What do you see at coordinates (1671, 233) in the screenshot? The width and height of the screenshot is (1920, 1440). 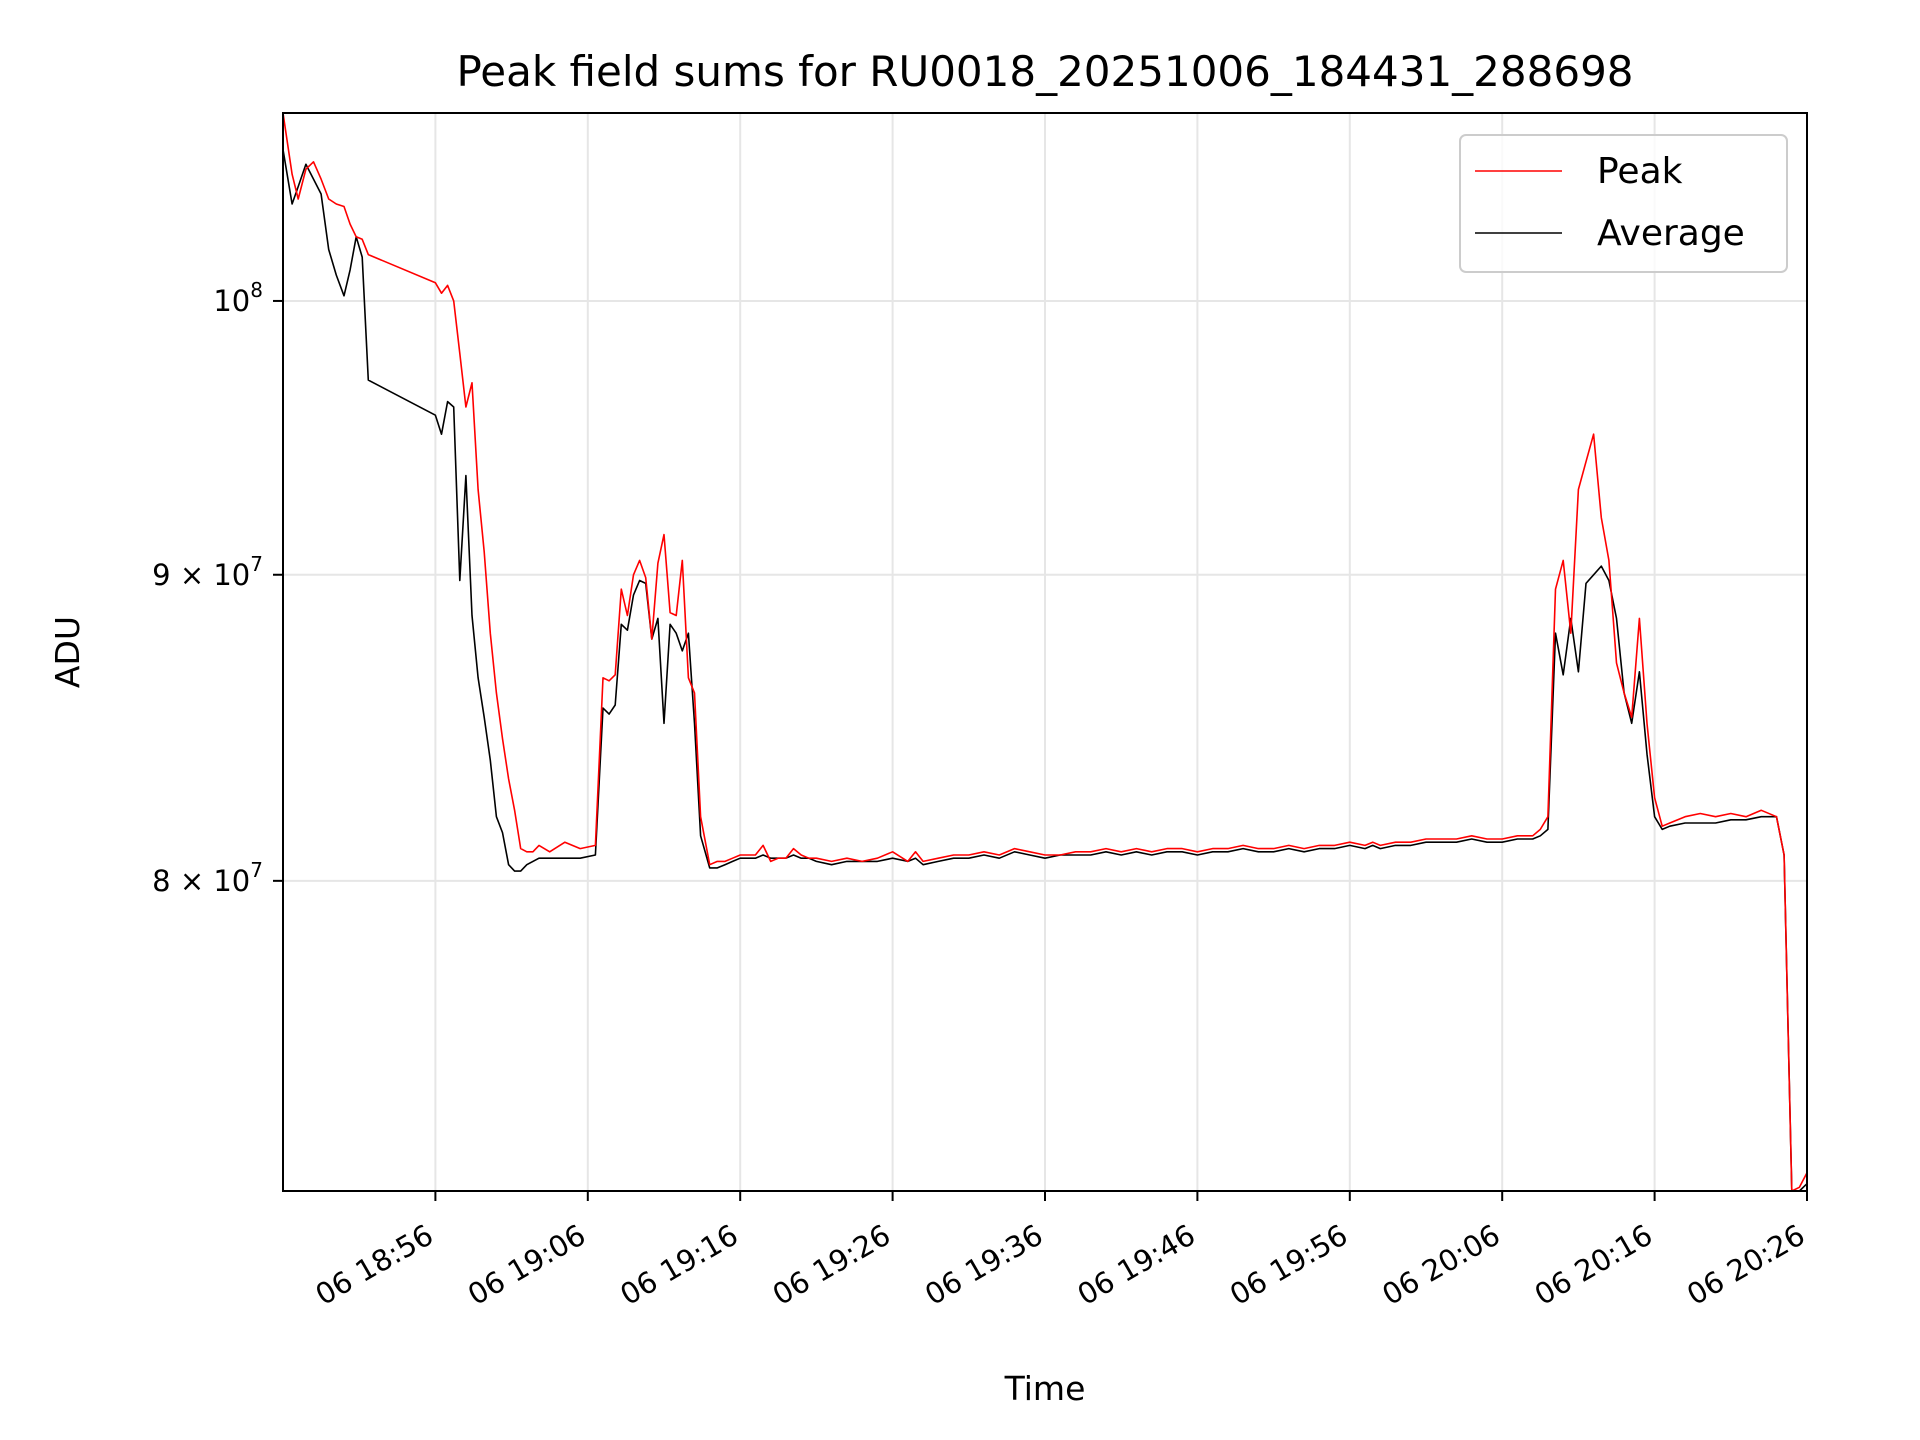 I see `legend-label-average: Average` at bounding box center [1671, 233].